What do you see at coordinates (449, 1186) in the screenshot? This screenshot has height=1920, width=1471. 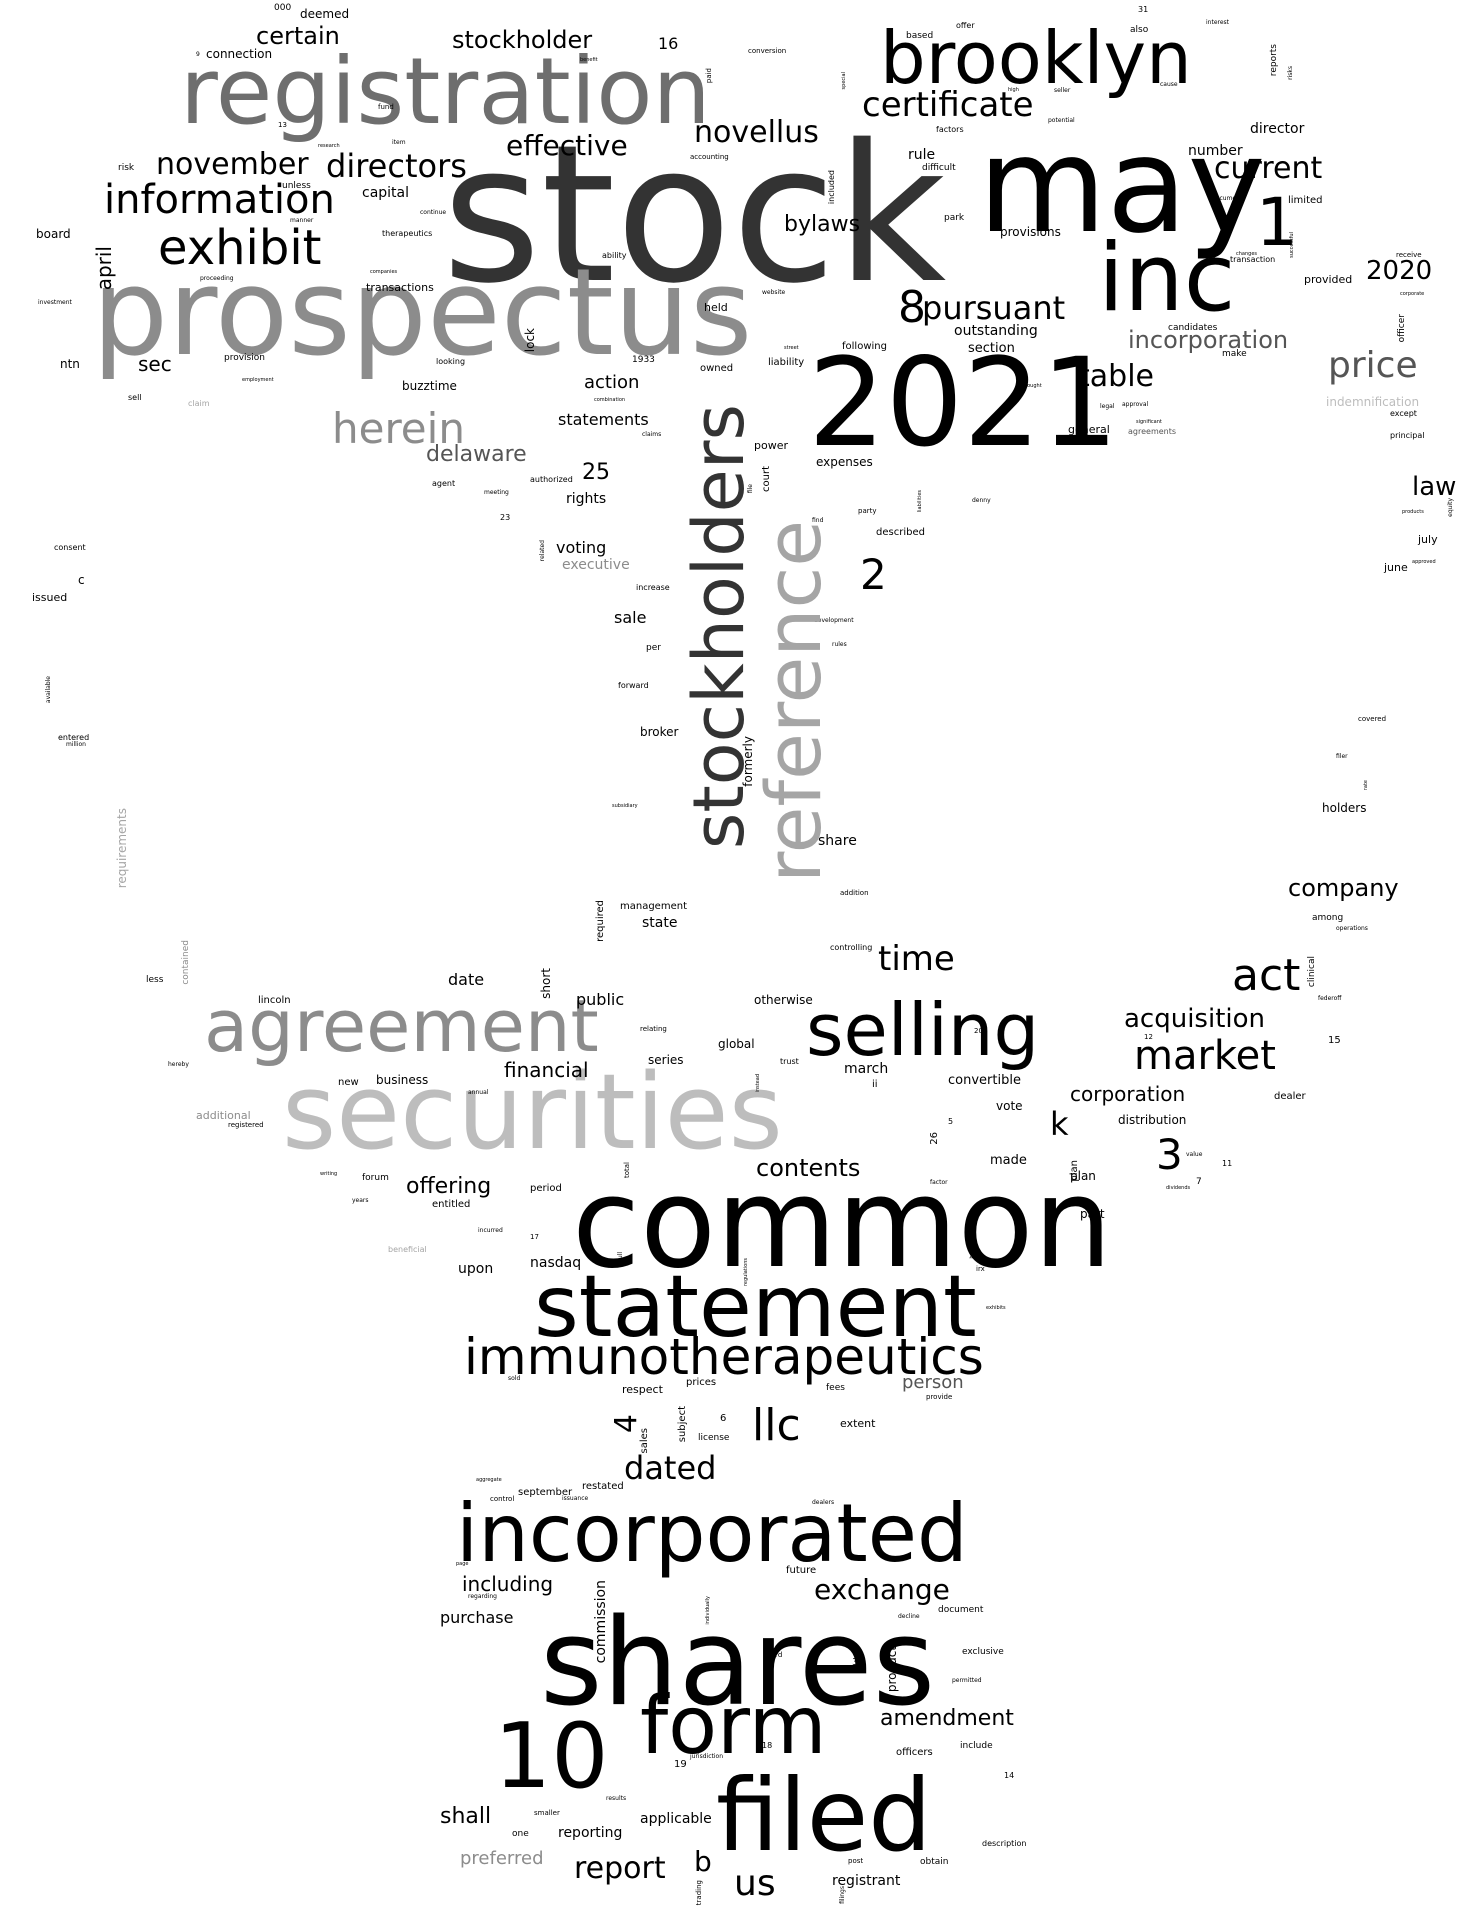 I see `word-offering: offering` at bounding box center [449, 1186].